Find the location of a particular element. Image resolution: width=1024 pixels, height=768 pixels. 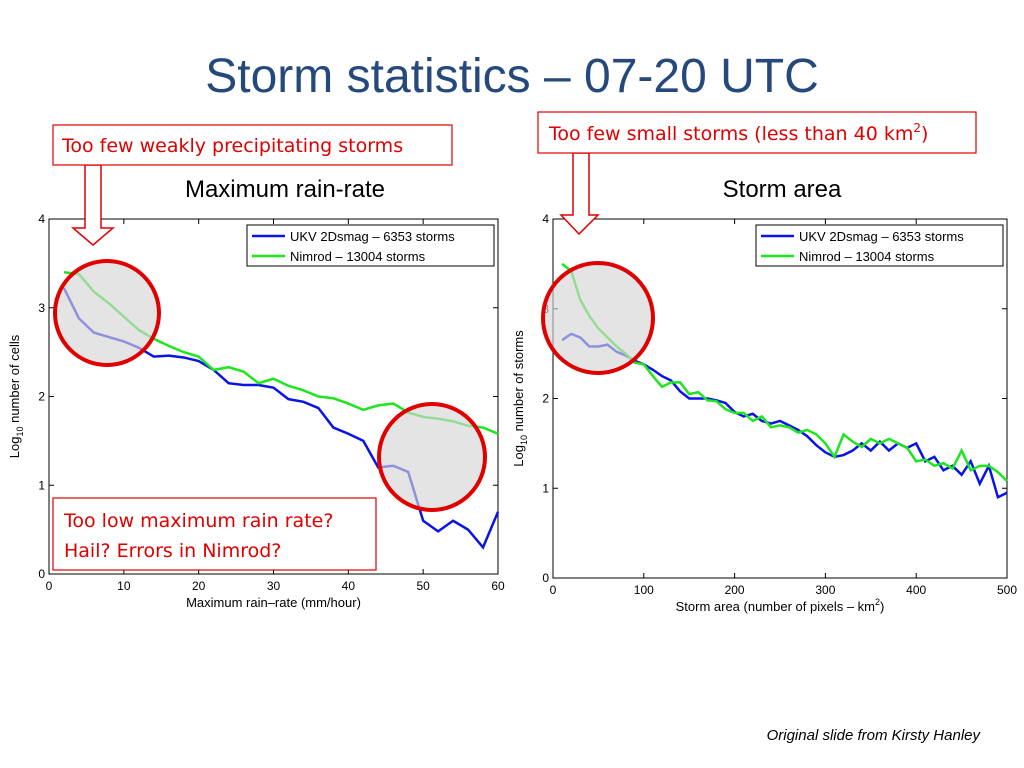

x-tick-label: 40 is located at coordinates (349, 586).